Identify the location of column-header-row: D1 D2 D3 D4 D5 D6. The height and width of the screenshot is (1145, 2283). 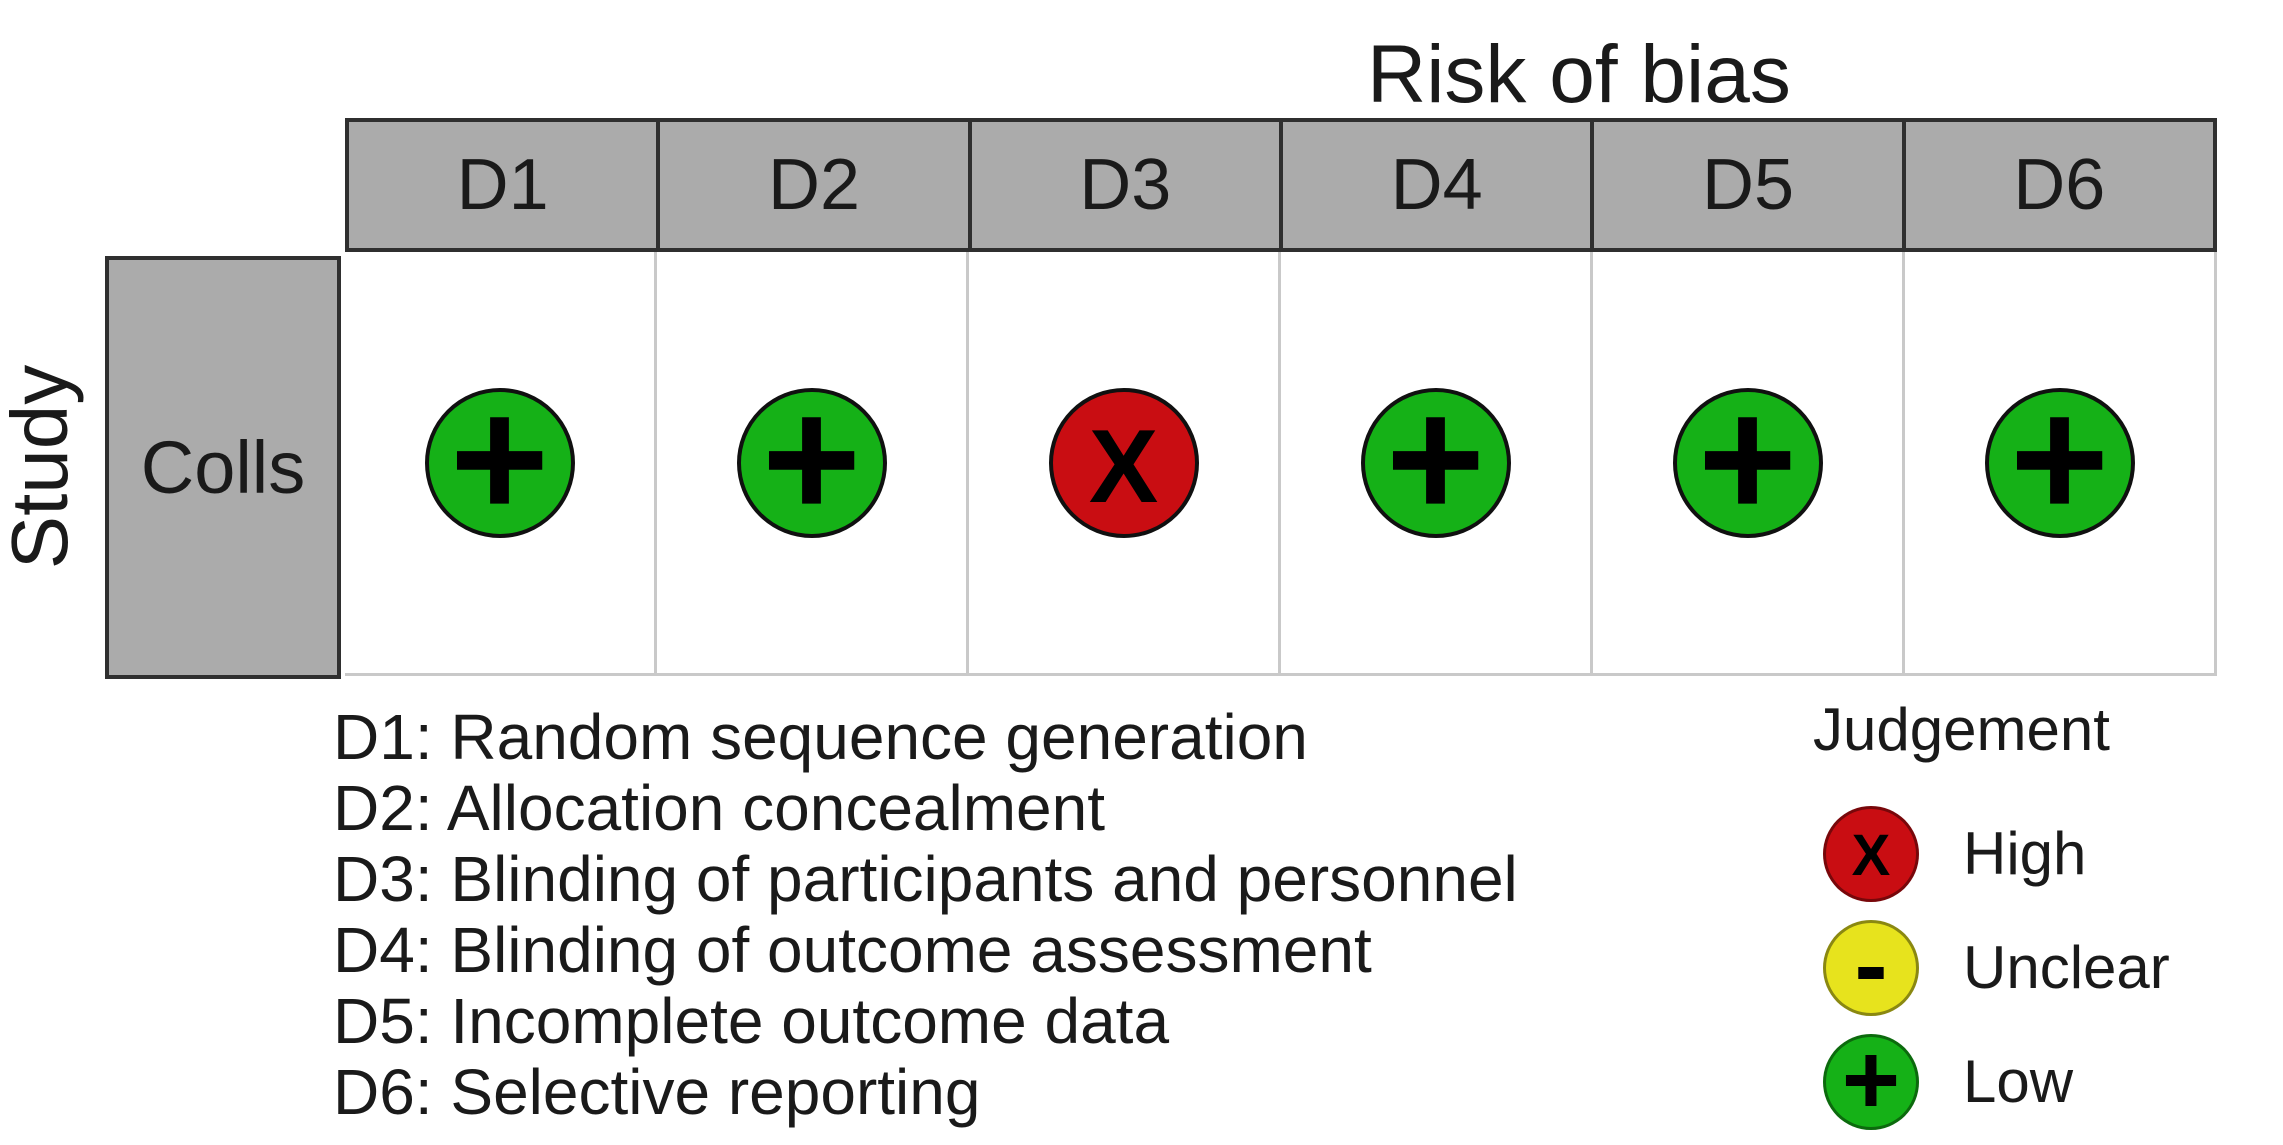
(1281, 185).